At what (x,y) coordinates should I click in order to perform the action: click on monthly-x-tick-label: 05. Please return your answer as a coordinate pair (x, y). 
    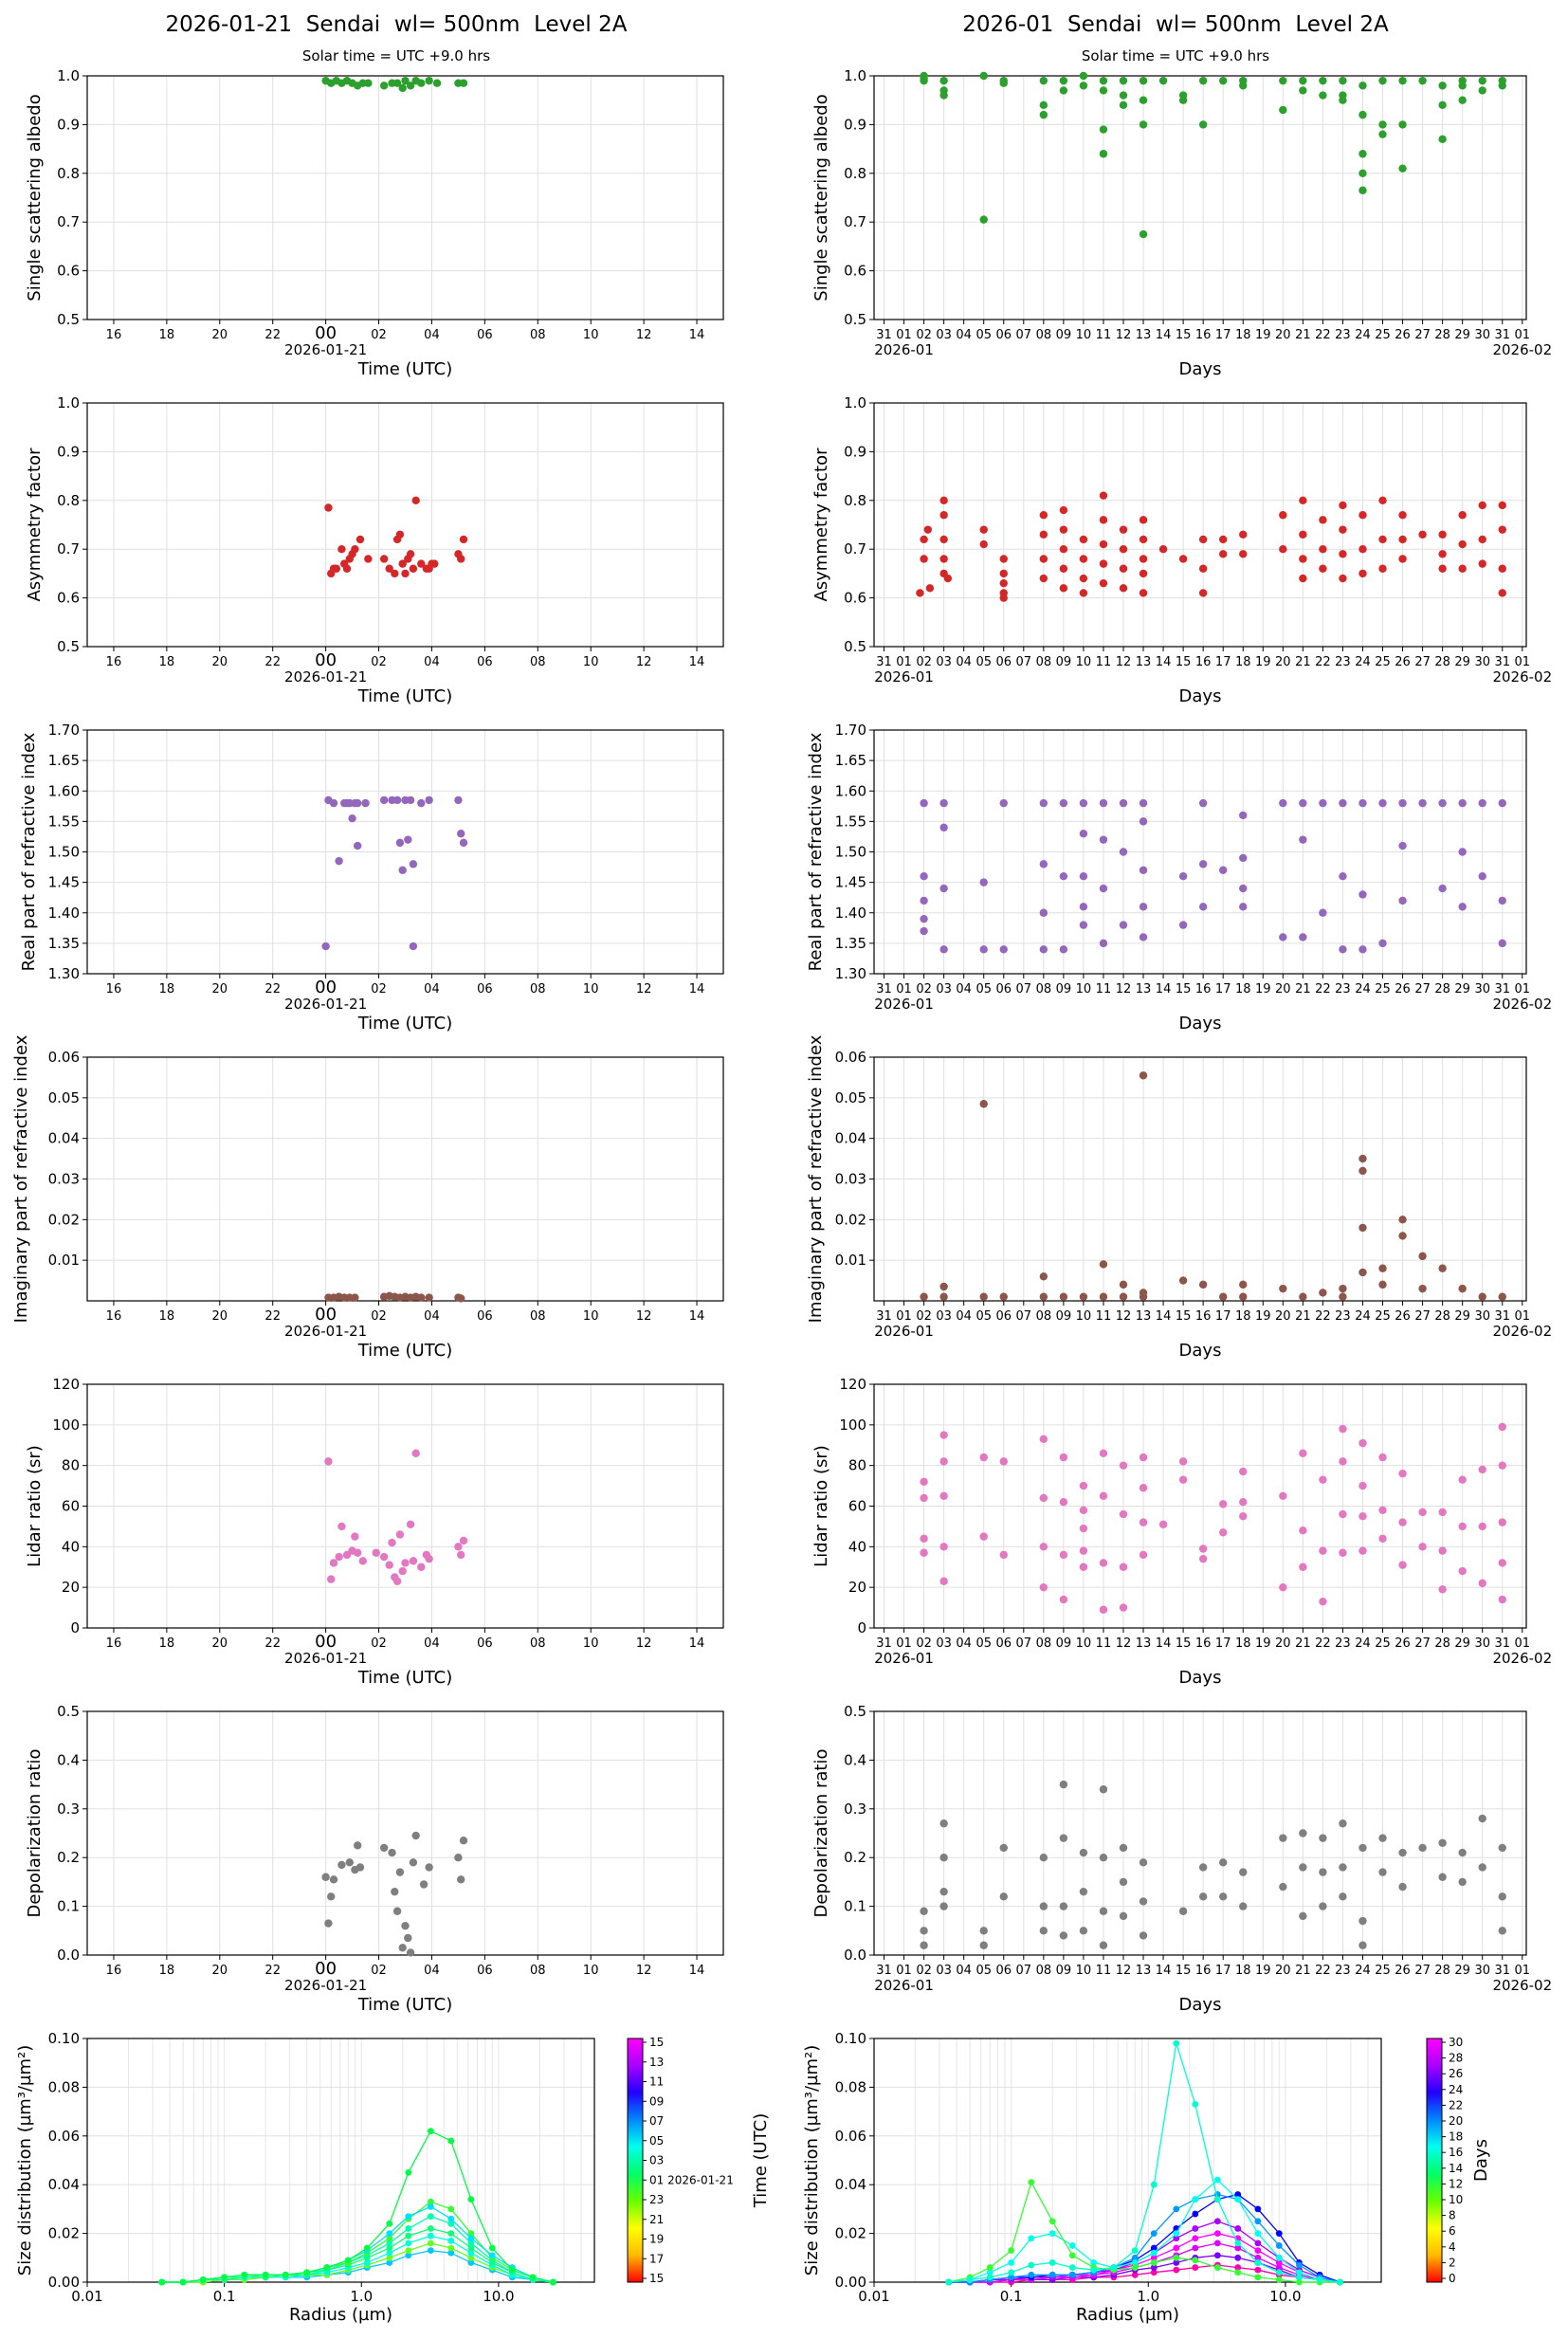
    Looking at the image, I should click on (983, 1643).